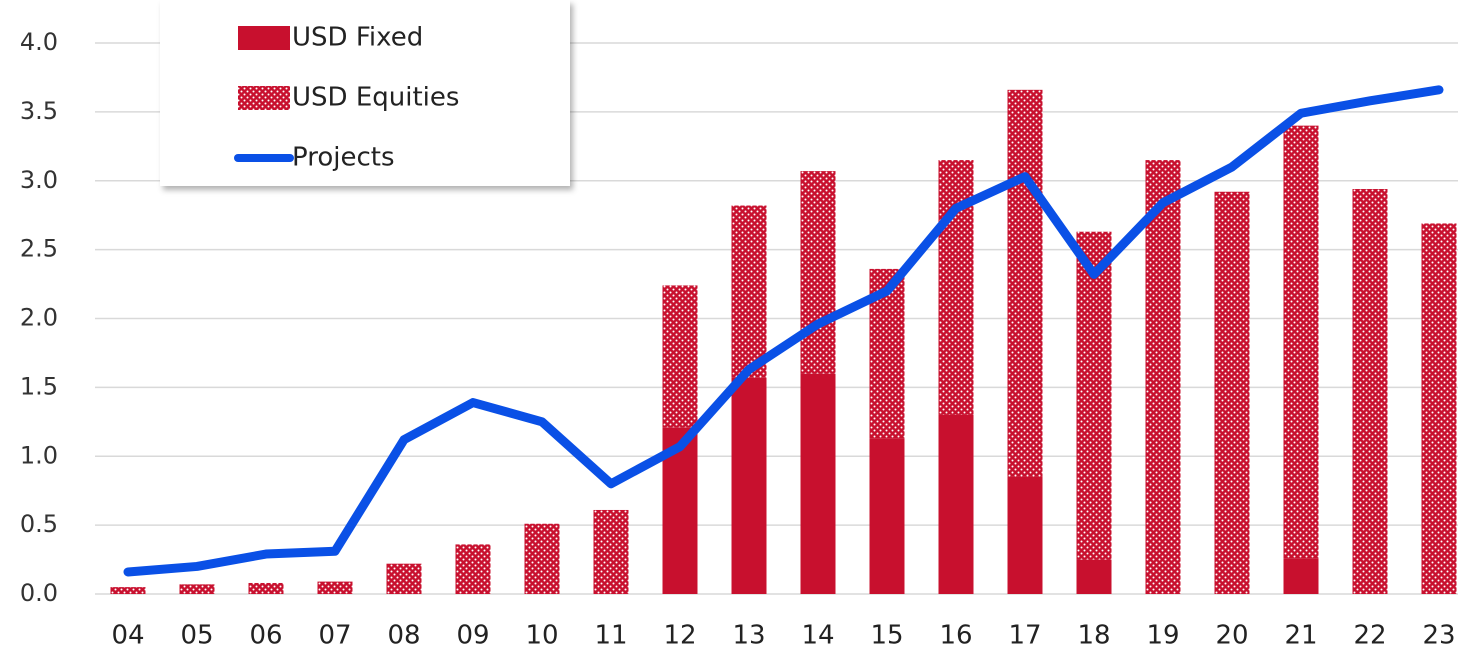  I want to click on x-tick-label: 12, so click(679, 636).